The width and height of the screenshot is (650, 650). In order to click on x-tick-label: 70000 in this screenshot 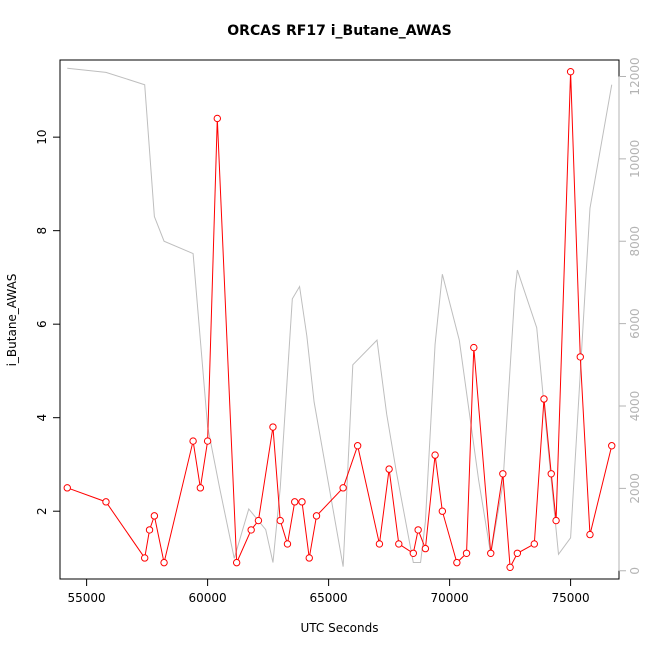, I will do `click(450, 598)`.